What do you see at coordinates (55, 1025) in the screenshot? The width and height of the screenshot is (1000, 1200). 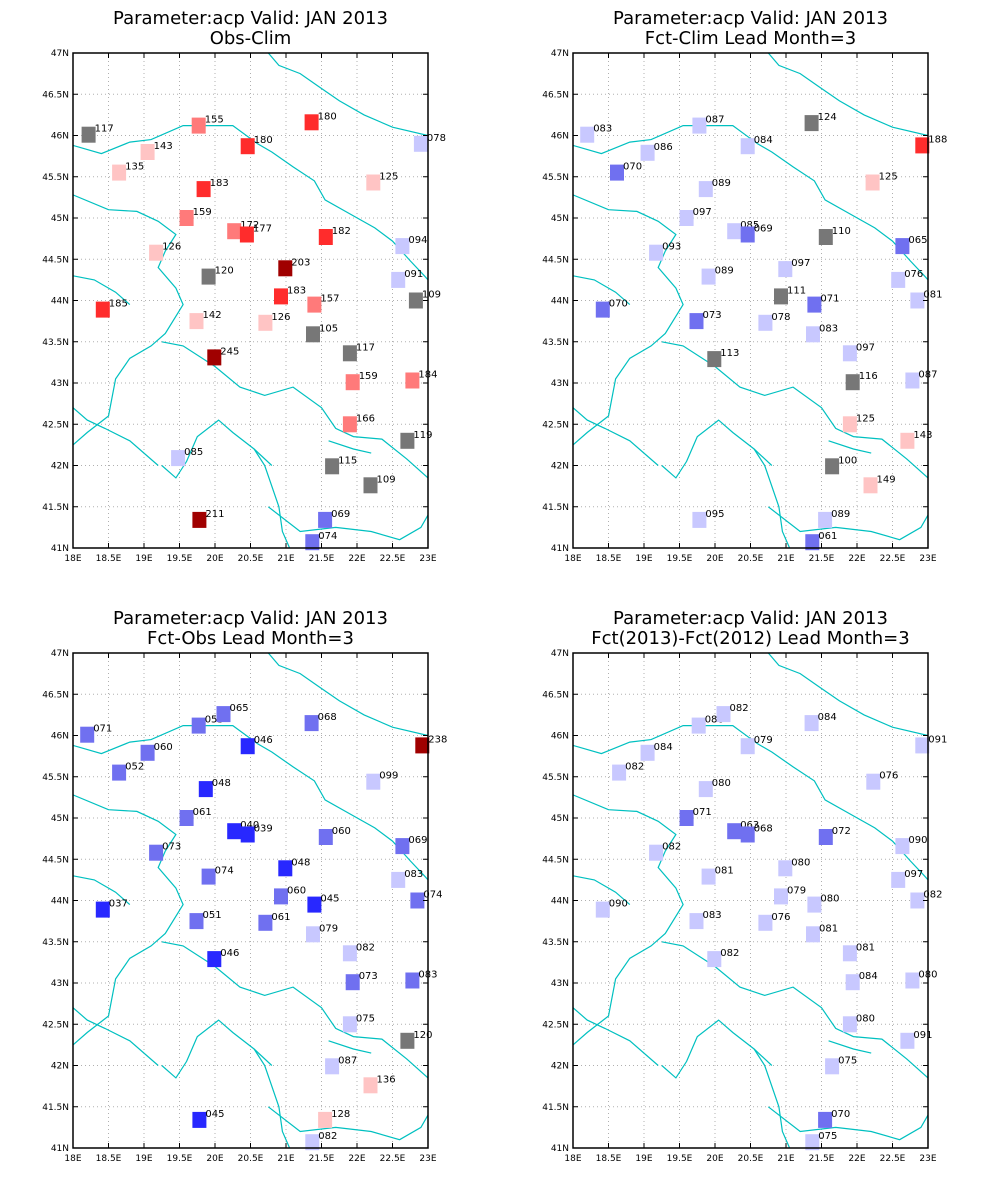 I see `lat-tick-label: 42.5N` at bounding box center [55, 1025].